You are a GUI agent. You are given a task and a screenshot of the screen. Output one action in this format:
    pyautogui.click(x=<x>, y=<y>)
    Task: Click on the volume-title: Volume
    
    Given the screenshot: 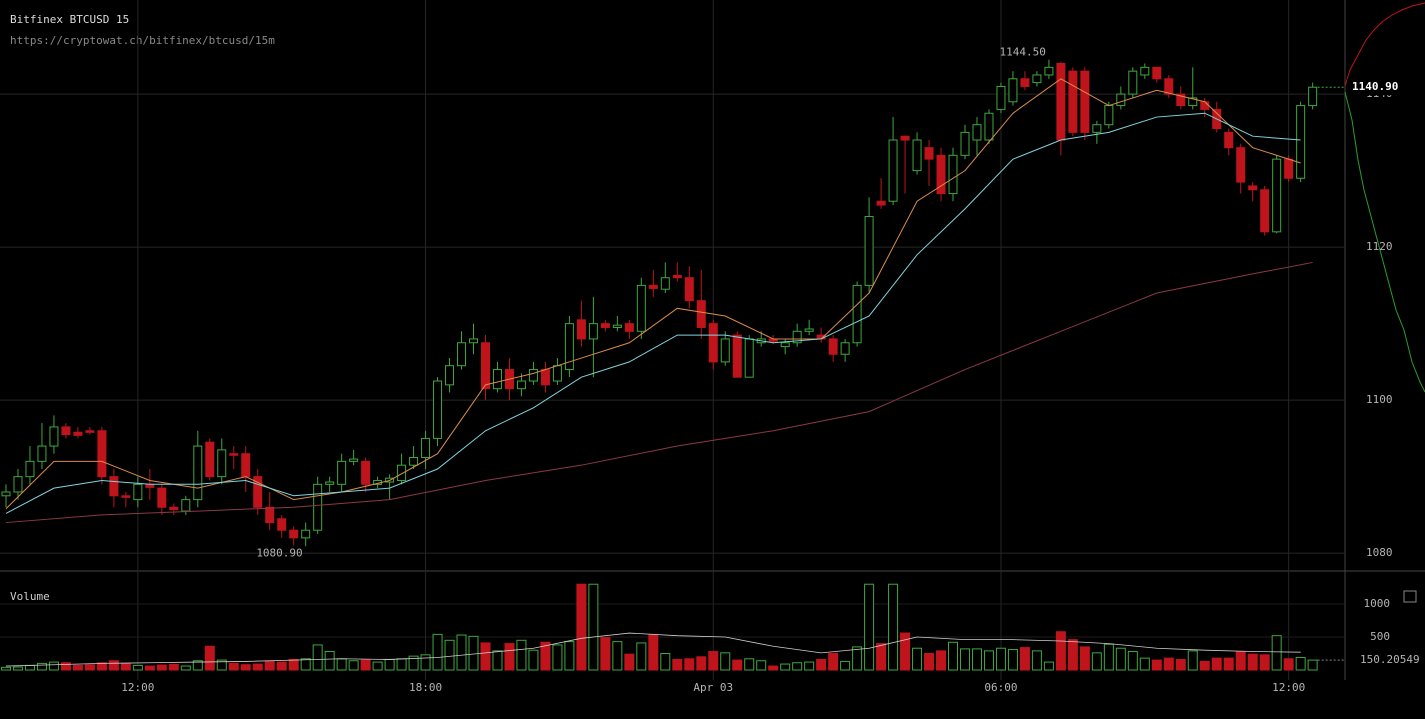 What is the action you would take?
    pyautogui.click(x=30, y=596)
    